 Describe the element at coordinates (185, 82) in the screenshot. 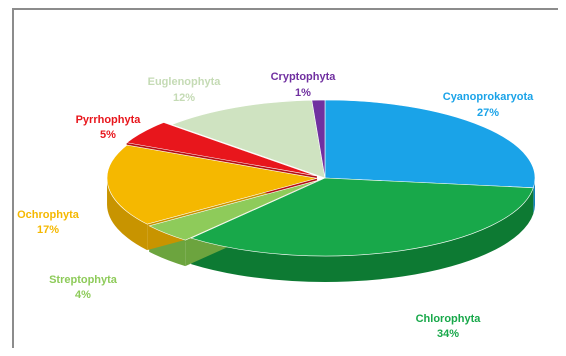

I see `label-euglenophyta: Euglenophyta` at that location.